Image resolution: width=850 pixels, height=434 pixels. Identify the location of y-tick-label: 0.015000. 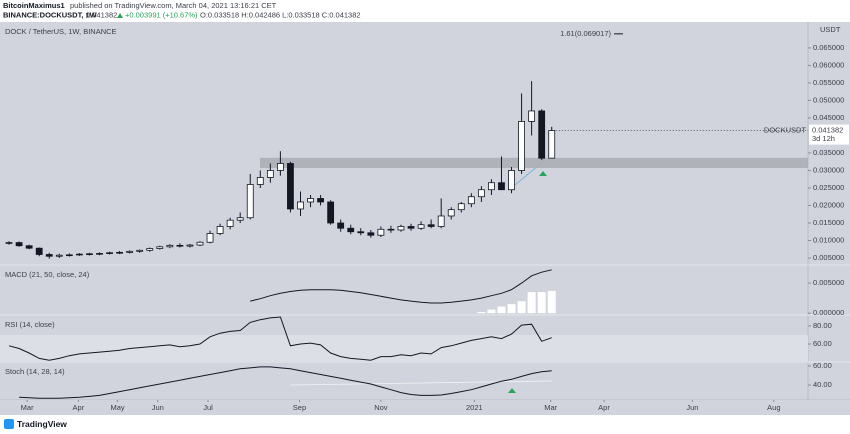
(828, 222).